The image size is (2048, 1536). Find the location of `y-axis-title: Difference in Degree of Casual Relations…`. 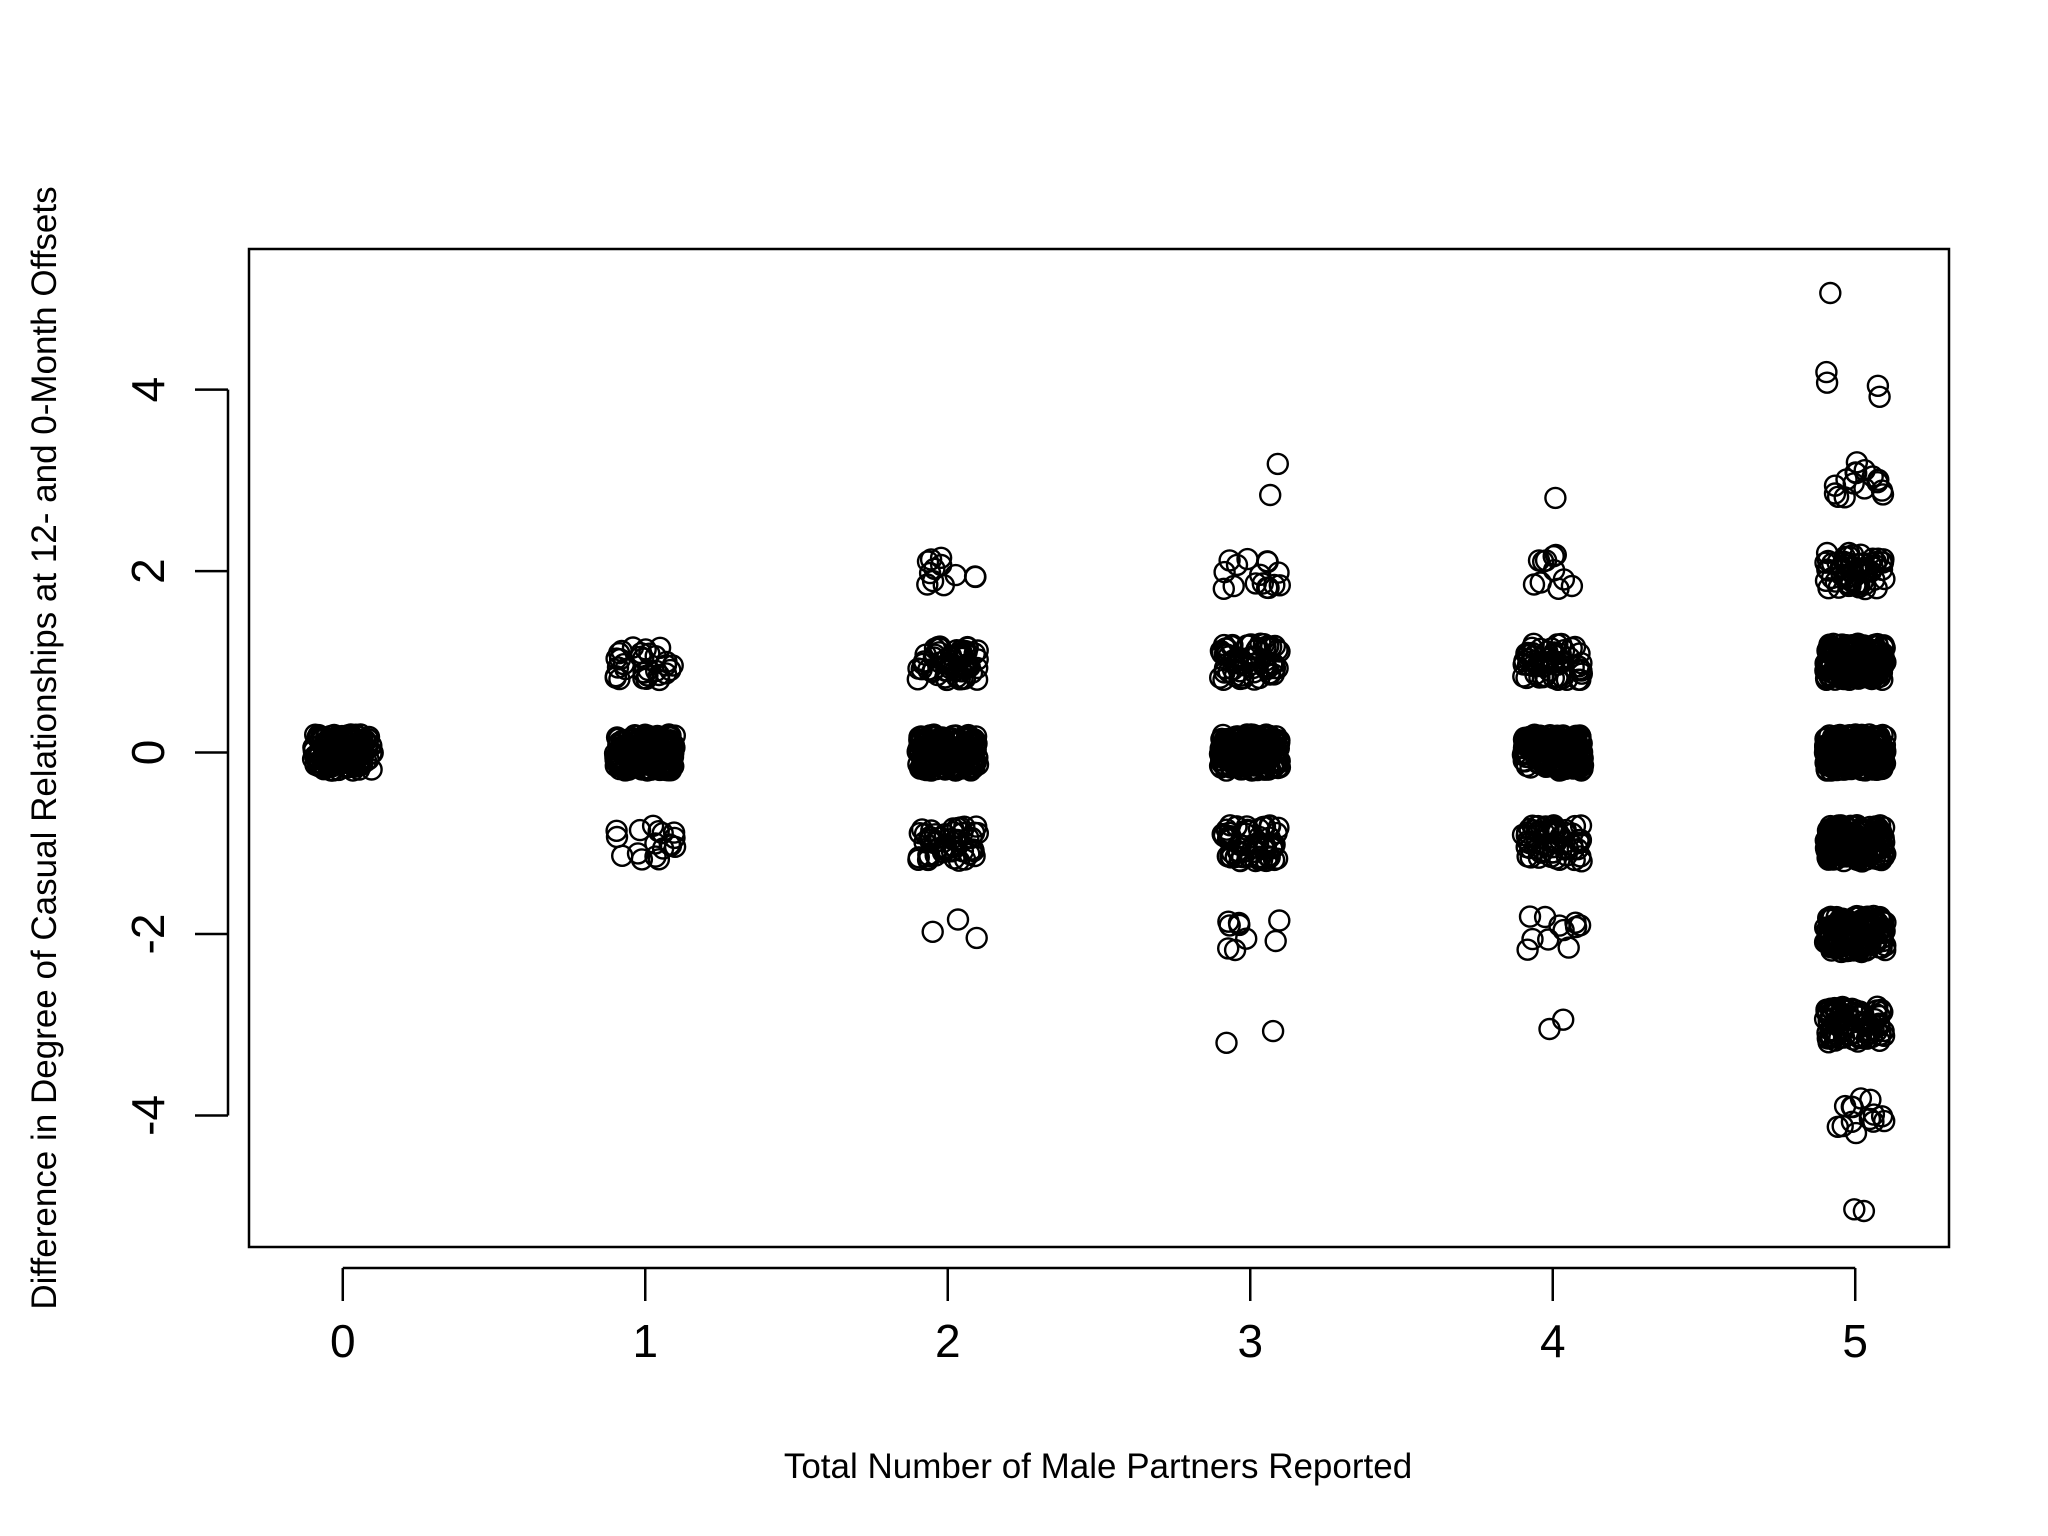

y-axis-title: Difference in Degree of Casual Relations… is located at coordinates (44, 747).